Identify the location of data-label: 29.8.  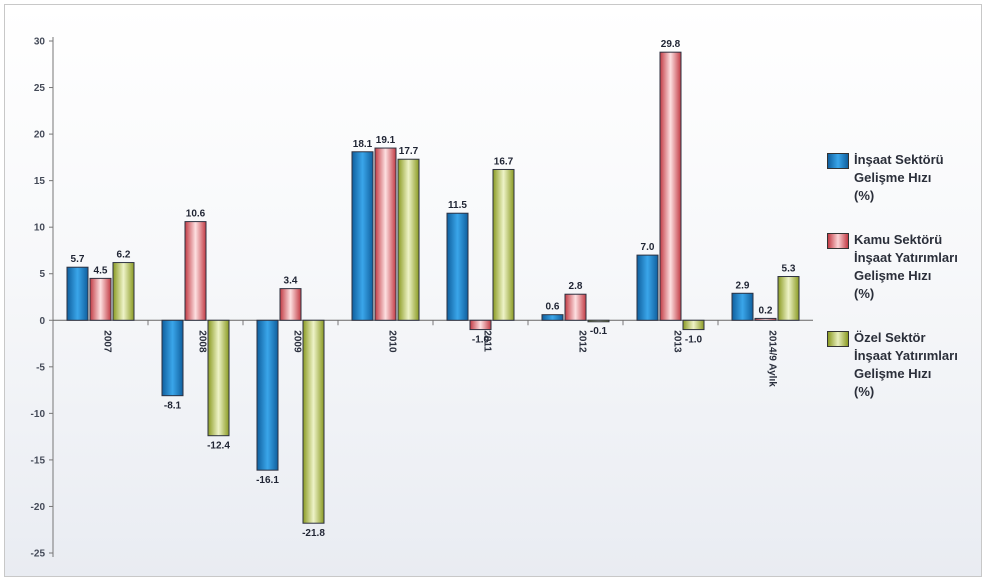
(671, 44).